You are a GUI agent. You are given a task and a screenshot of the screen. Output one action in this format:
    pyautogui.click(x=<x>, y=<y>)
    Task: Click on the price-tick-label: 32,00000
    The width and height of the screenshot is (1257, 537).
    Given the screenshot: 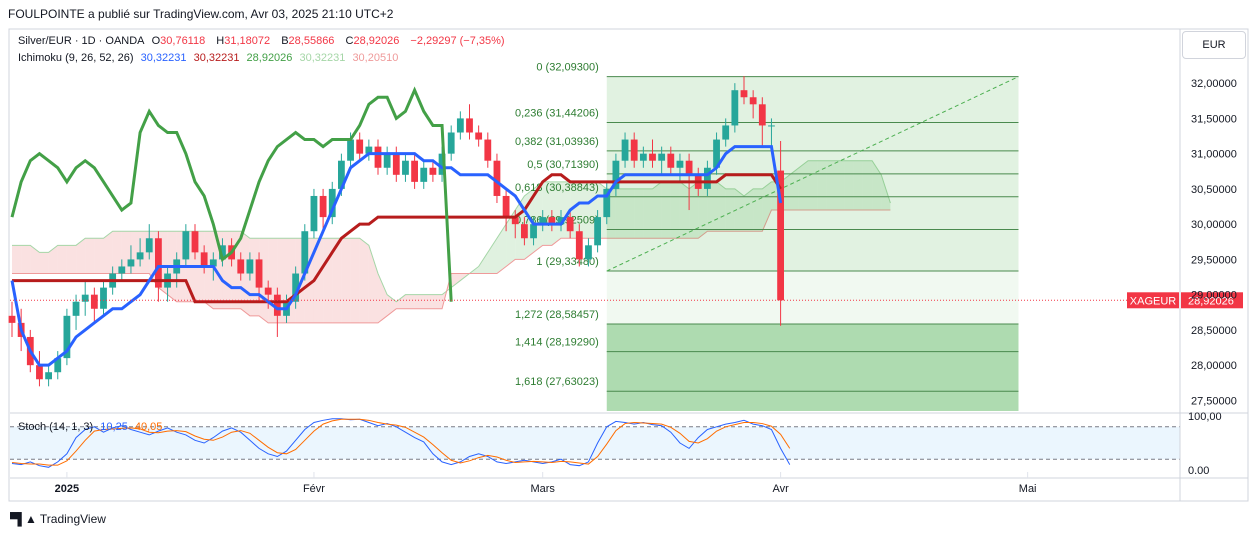 What is the action you would take?
    pyautogui.click(x=1214, y=84)
    